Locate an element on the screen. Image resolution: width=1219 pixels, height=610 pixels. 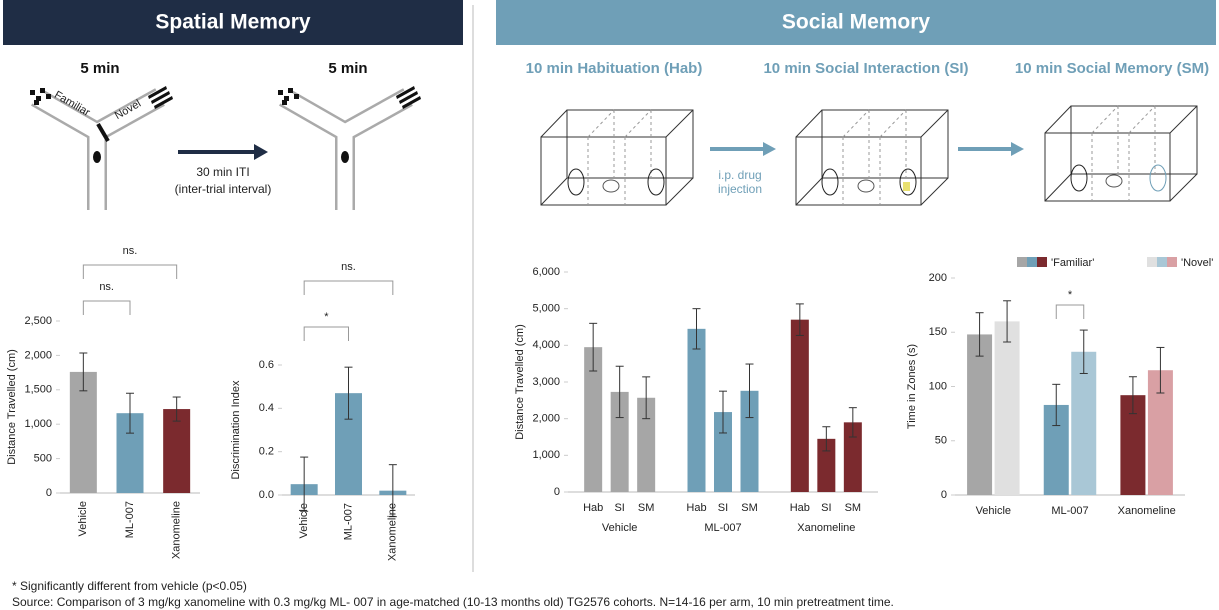
spatial-header is located at coordinates (233, 22).